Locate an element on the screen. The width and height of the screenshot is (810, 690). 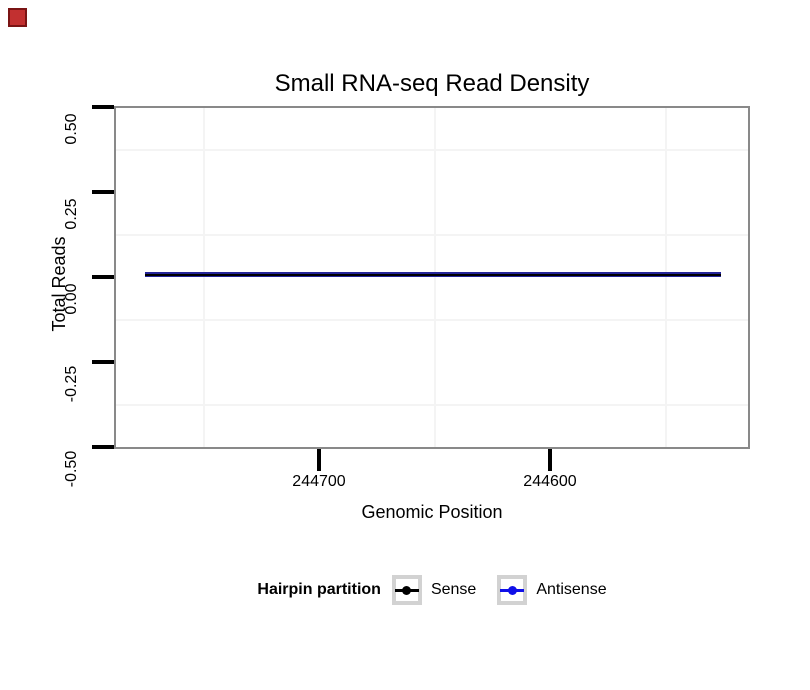
antisense-line is located at coordinates (433, 274).